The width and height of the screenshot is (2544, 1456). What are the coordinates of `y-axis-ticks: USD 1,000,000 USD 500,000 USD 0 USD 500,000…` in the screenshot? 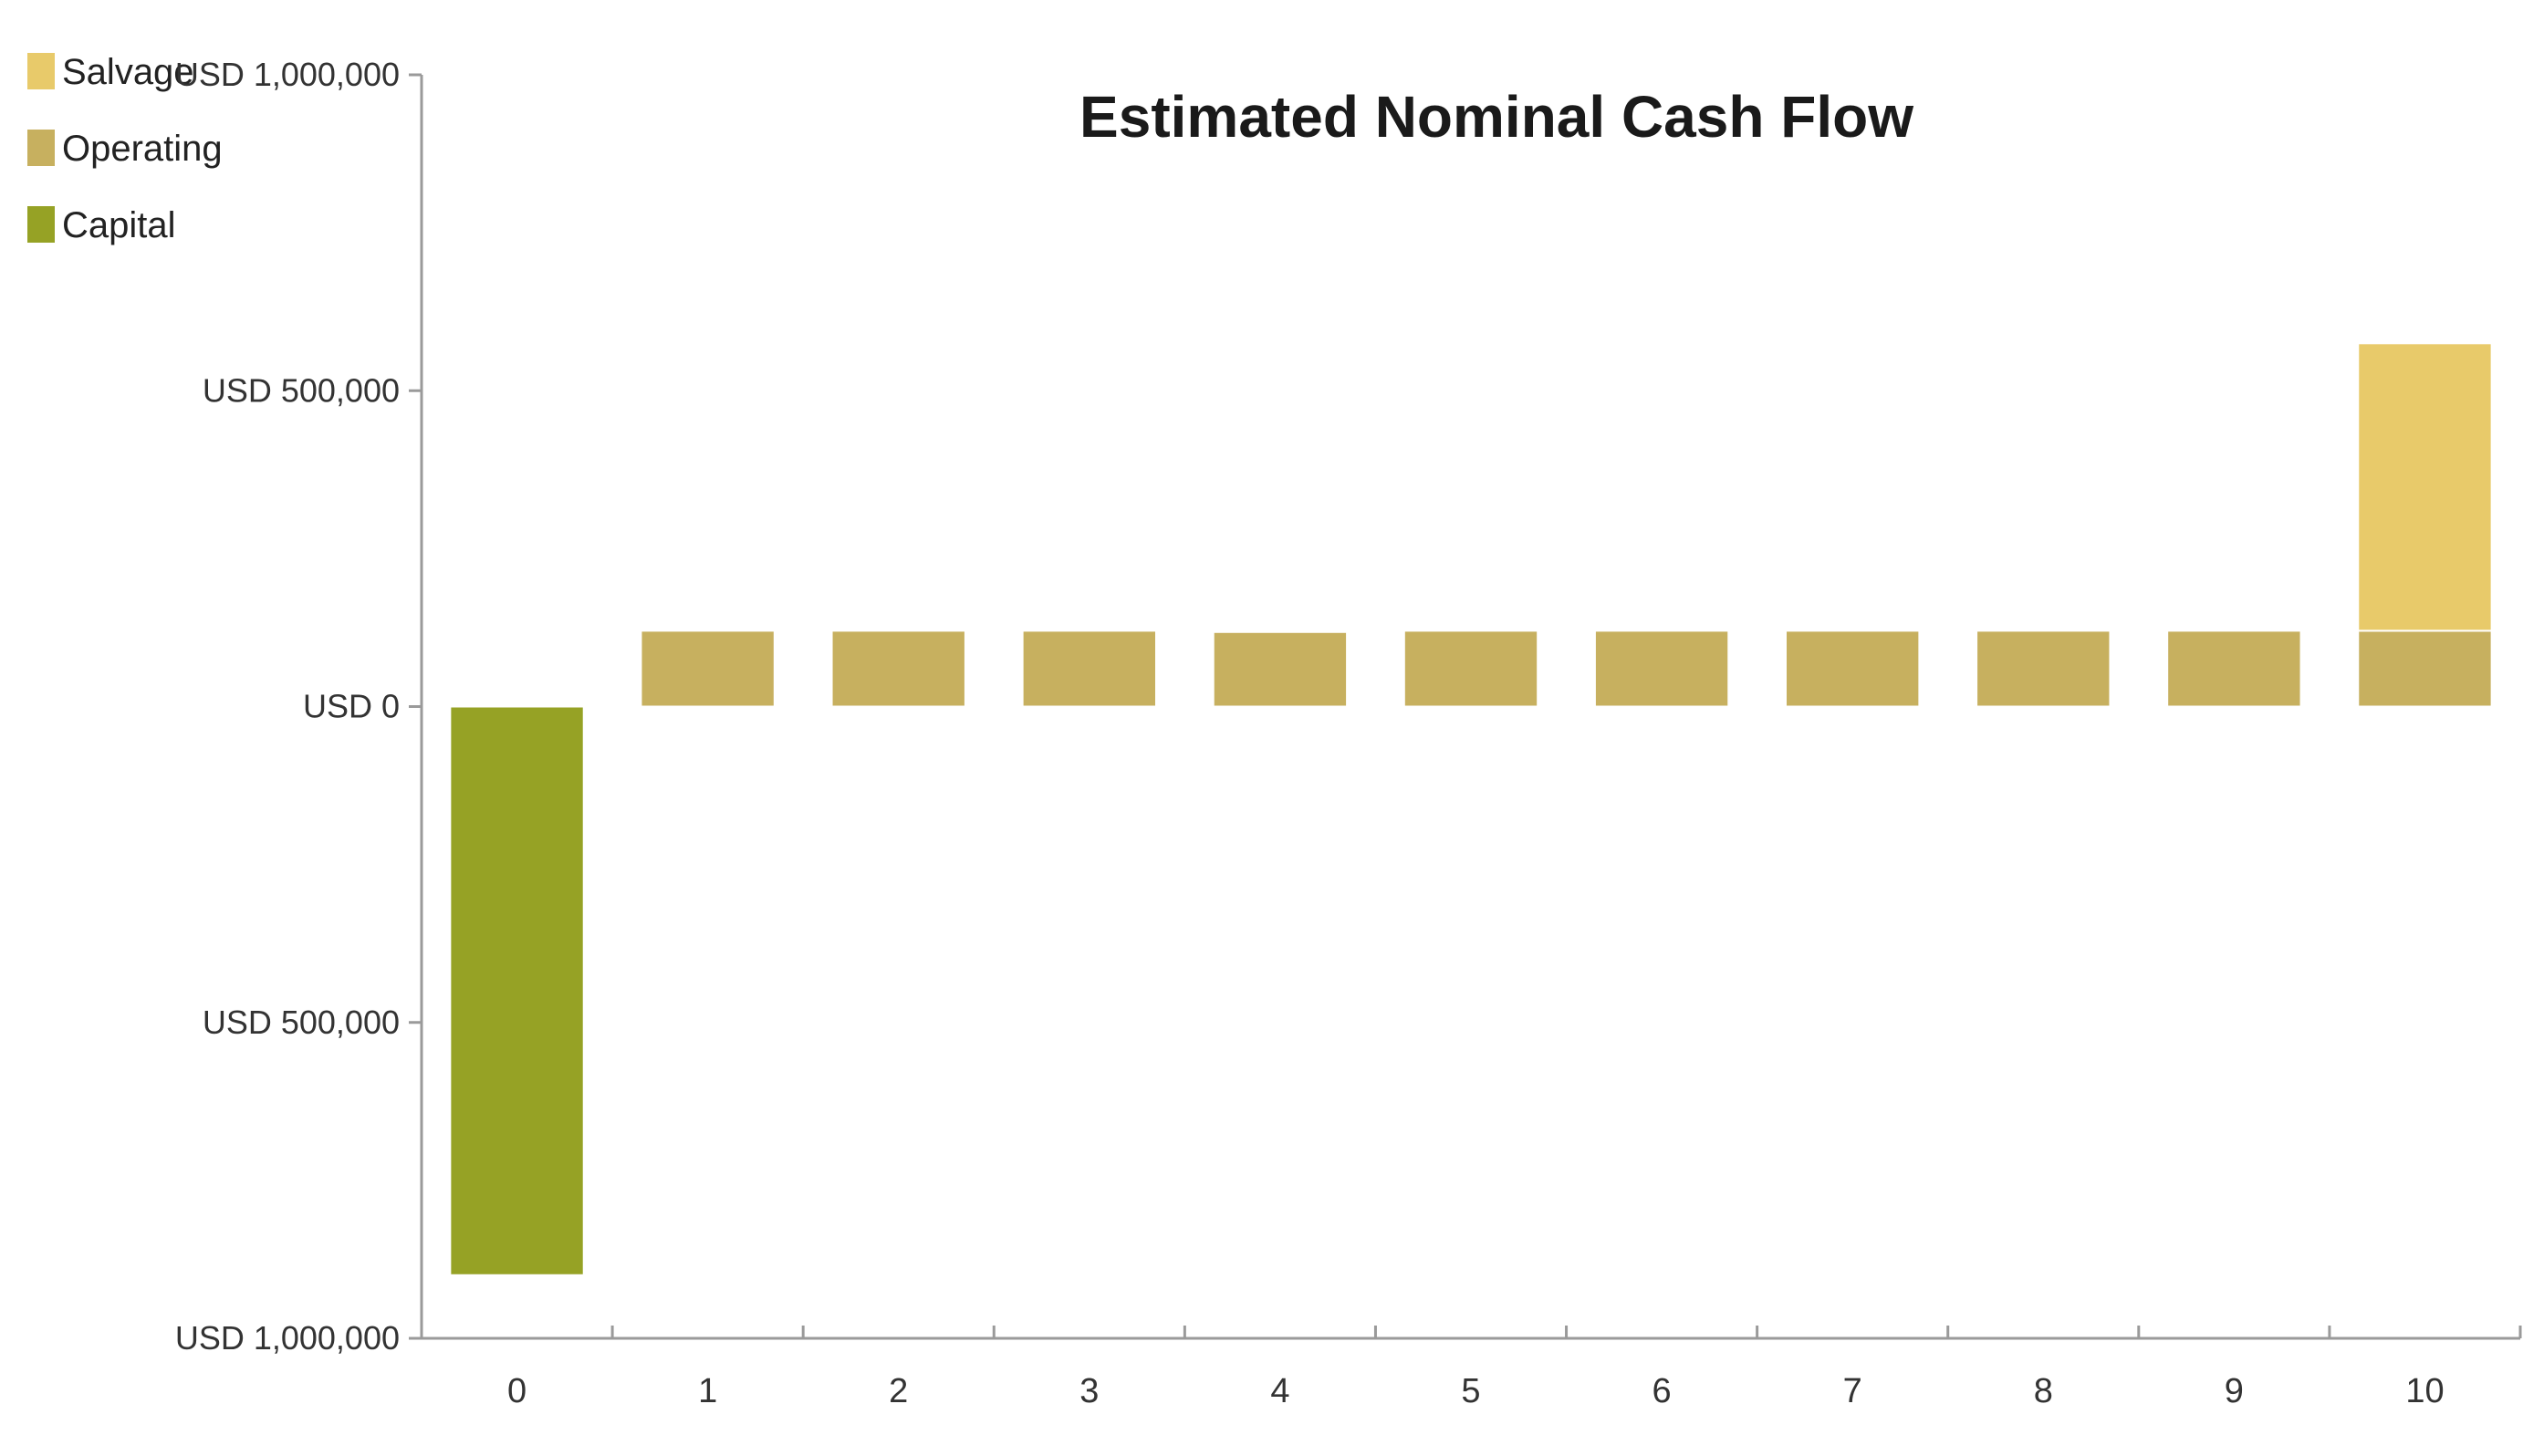 It's located at (298, 706).